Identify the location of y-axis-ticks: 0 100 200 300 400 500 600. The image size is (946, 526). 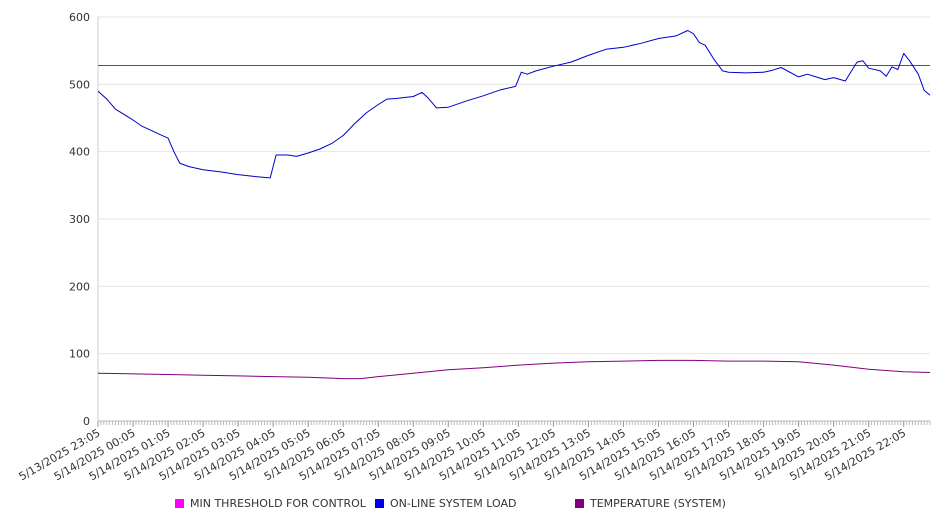
(79, 219).